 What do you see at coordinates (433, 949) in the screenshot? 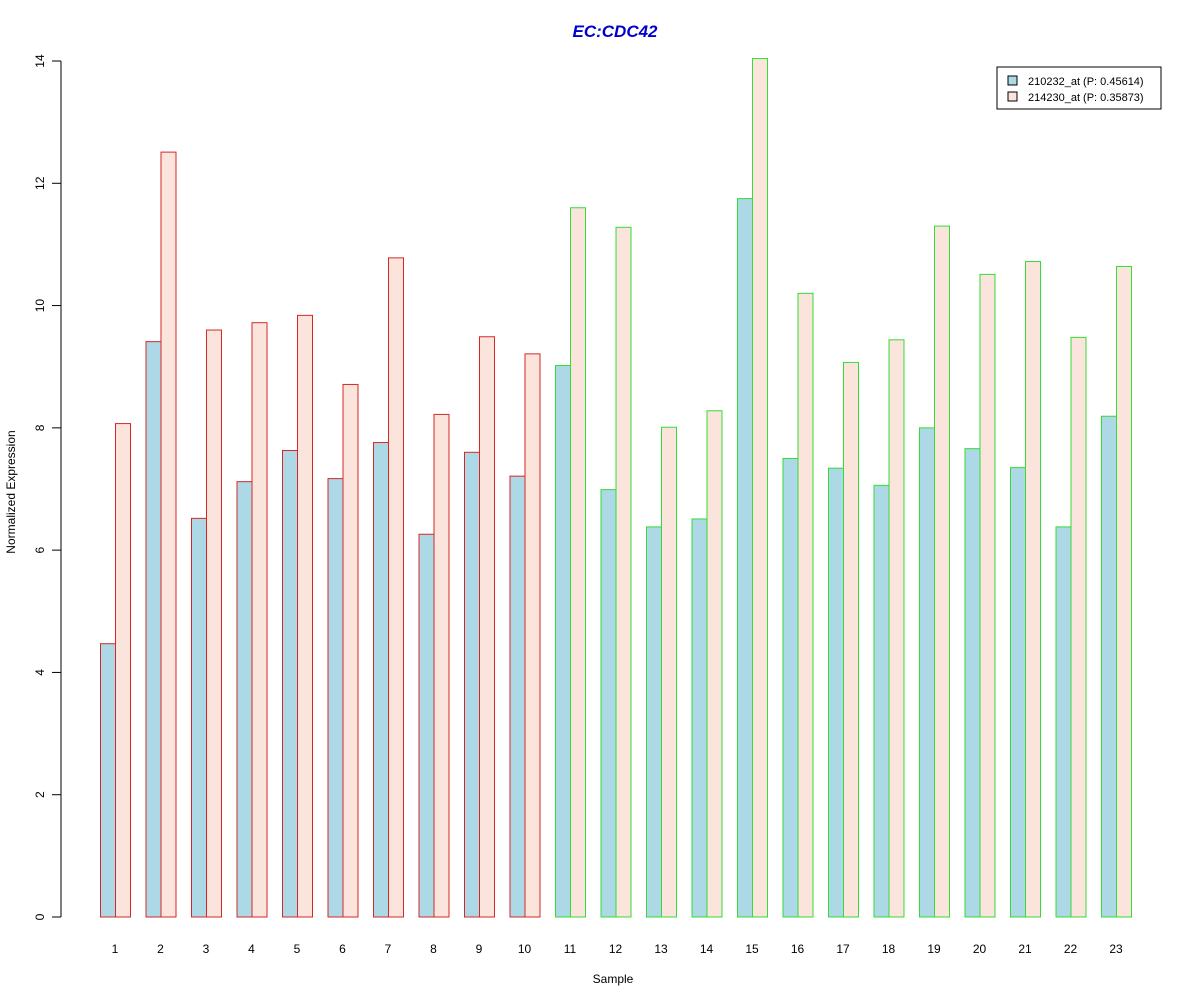
I see `x-tick-label: 8` at bounding box center [433, 949].